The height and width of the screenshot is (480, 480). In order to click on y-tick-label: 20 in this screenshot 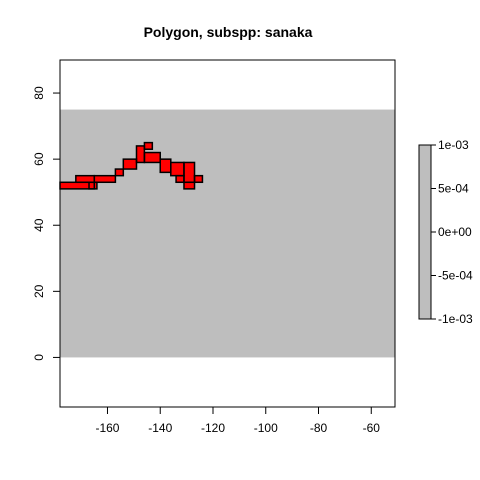, I will do `click(39, 291)`.